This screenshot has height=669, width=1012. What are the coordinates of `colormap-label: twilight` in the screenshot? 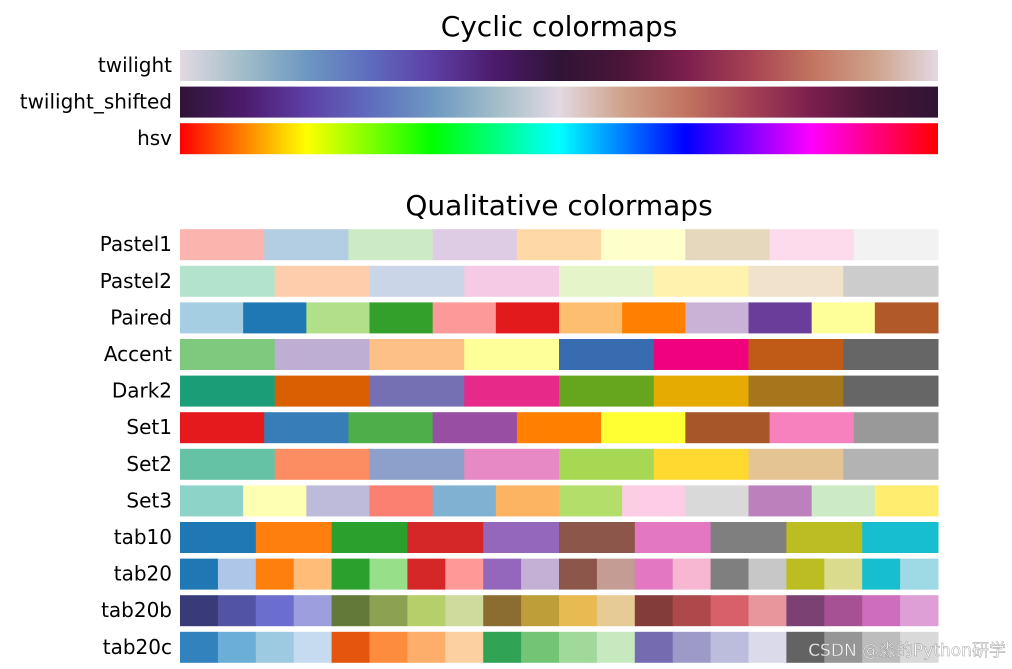 It's located at (135, 65).